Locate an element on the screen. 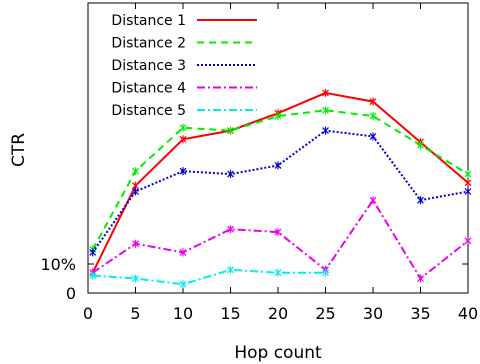 The image size is (480, 364). x-tick-label: 25 is located at coordinates (325, 313).